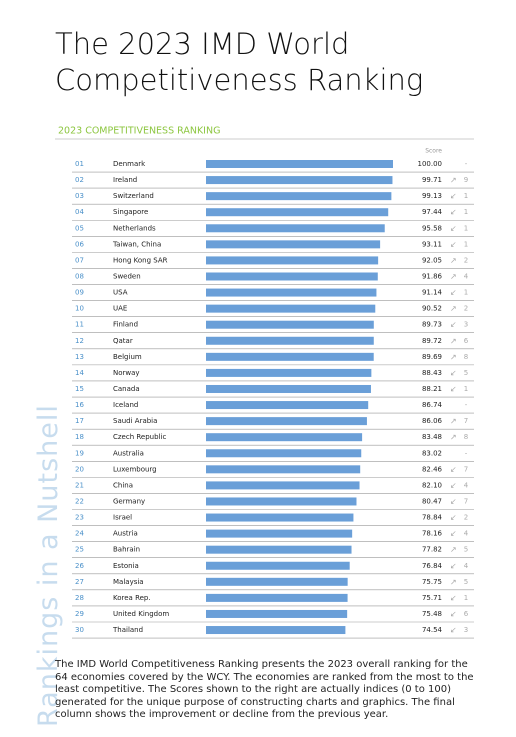  Describe the element at coordinates (79, 534) in the screenshot. I see `rank: 24` at that location.